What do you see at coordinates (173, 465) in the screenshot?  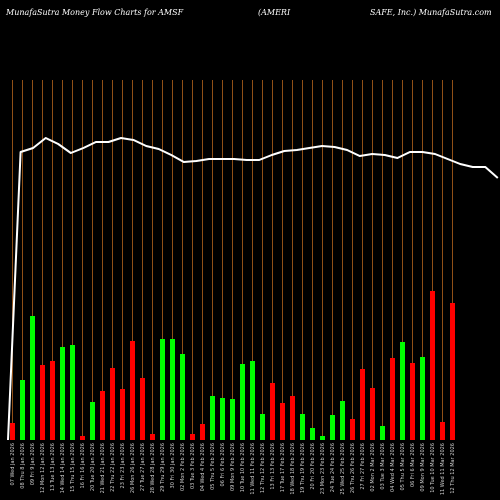 I see `x-tick-label: 30 Fri 30 Jan 2026` at bounding box center [173, 465].